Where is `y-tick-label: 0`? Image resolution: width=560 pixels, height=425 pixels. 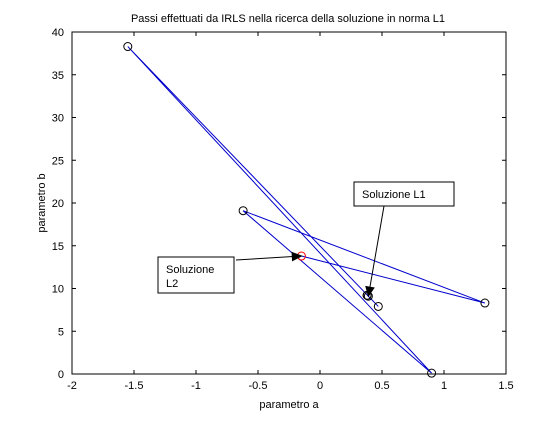 y-tick-label: 0 is located at coordinates (61, 375).